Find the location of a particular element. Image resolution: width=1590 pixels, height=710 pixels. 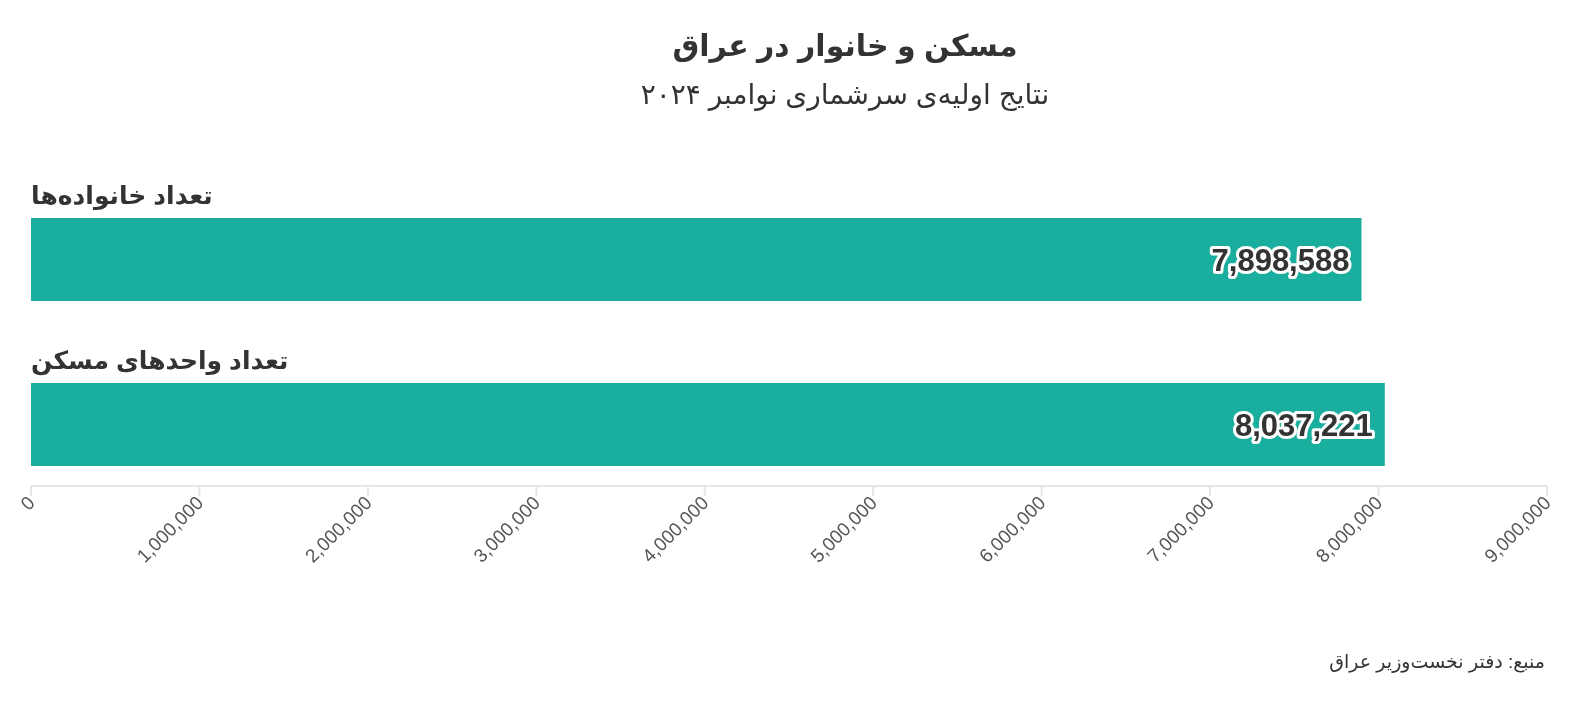

category: تعداد واحدهای مسکن is located at coordinates (160, 360).